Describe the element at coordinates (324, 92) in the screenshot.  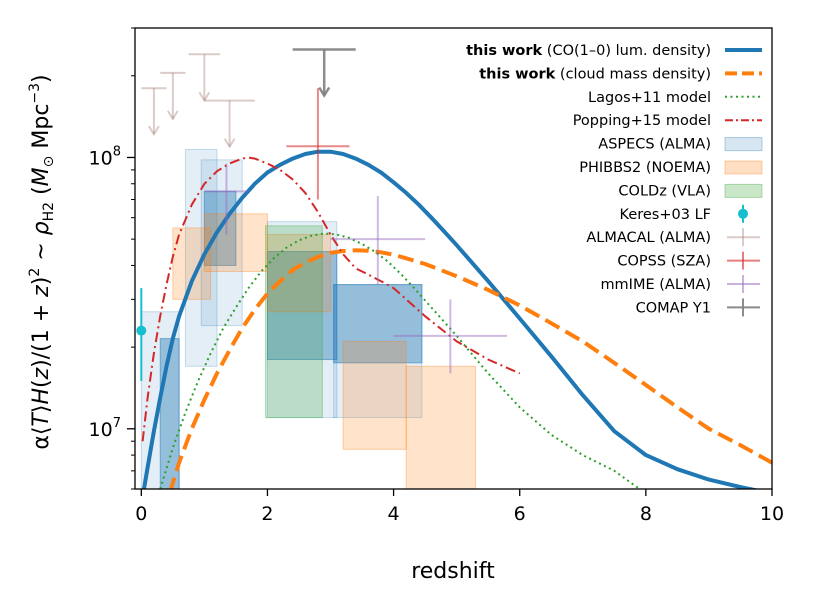
I see `comap-limit-arrowhead` at that location.